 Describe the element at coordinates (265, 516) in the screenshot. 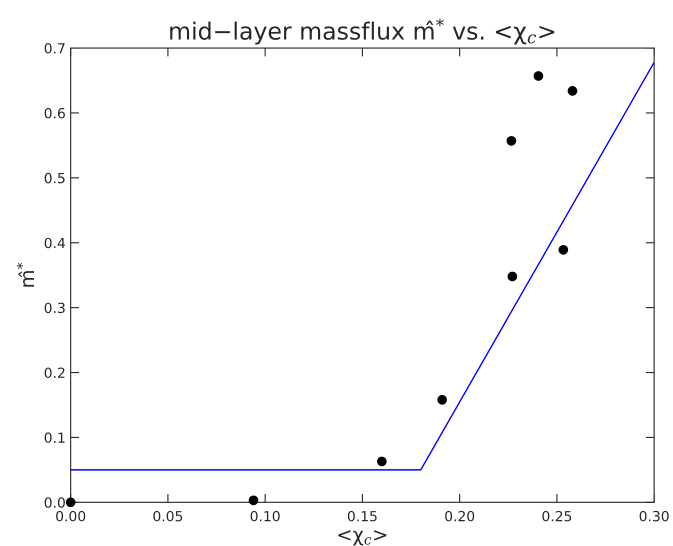

I see `x-tick-label: 0.10` at that location.